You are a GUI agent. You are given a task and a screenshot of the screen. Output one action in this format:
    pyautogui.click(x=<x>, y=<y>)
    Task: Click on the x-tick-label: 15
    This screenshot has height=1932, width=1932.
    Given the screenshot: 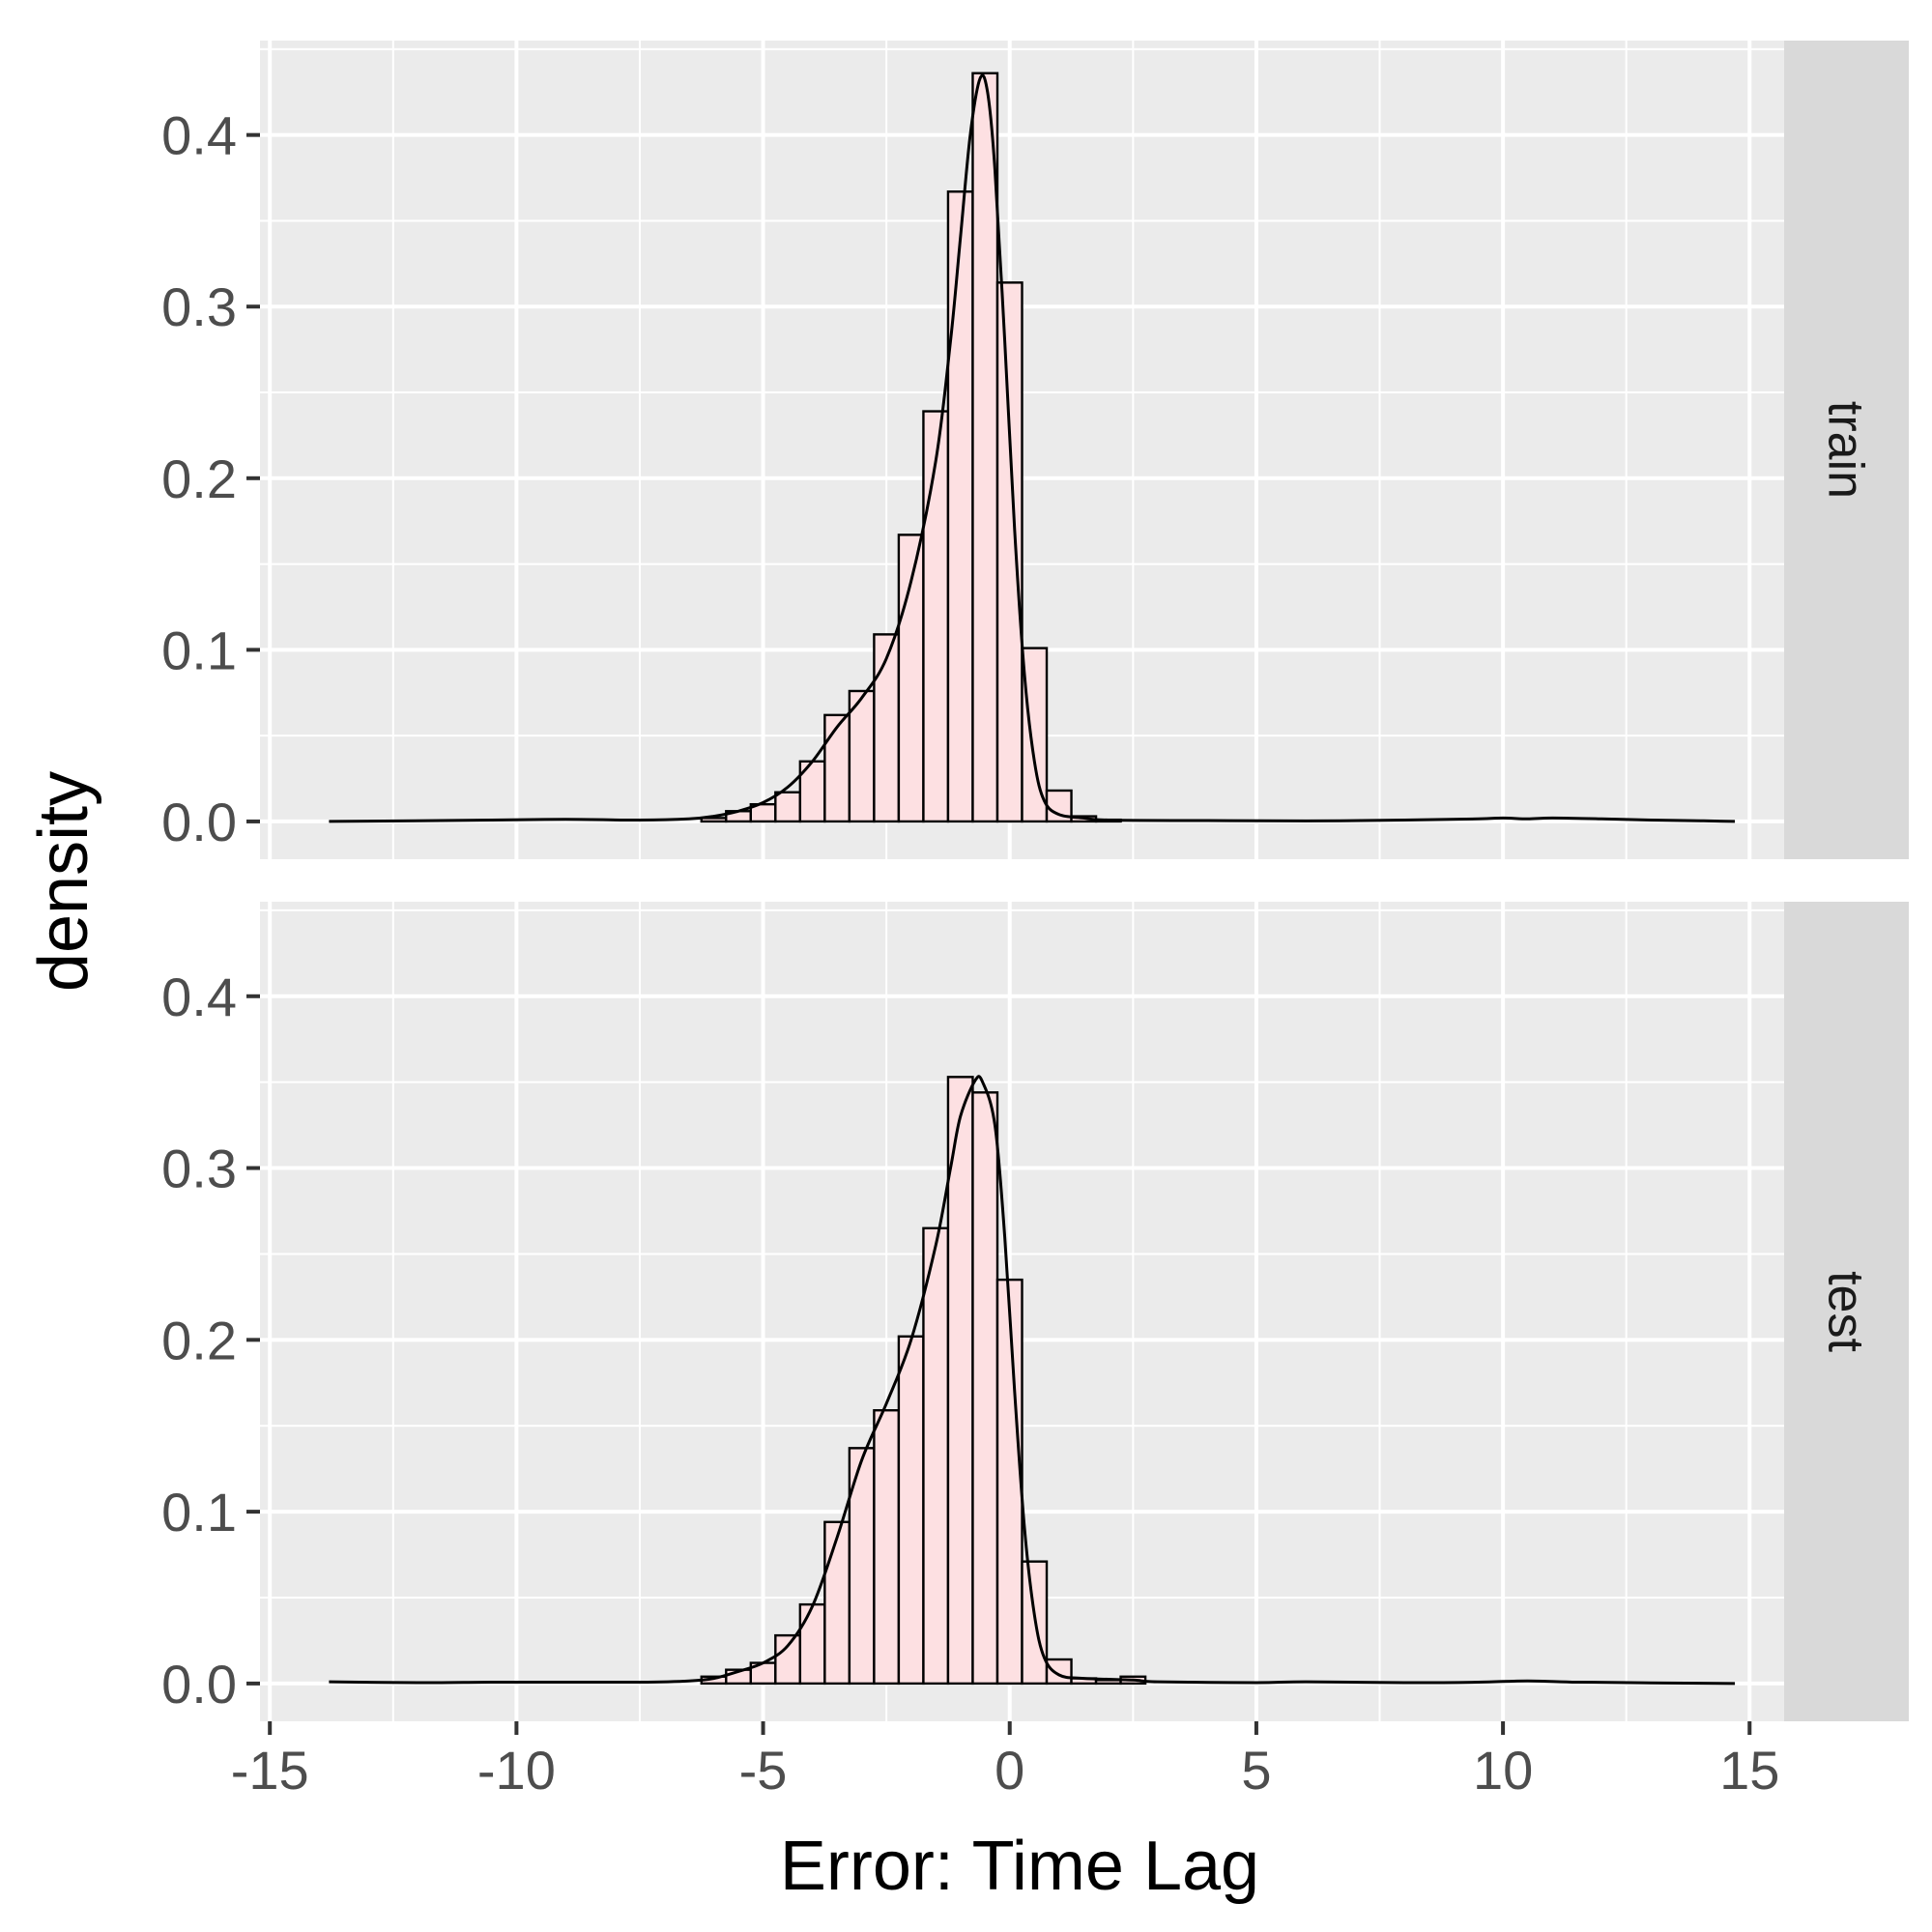 What is the action you would take?
    pyautogui.click(x=1749, y=1770)
    